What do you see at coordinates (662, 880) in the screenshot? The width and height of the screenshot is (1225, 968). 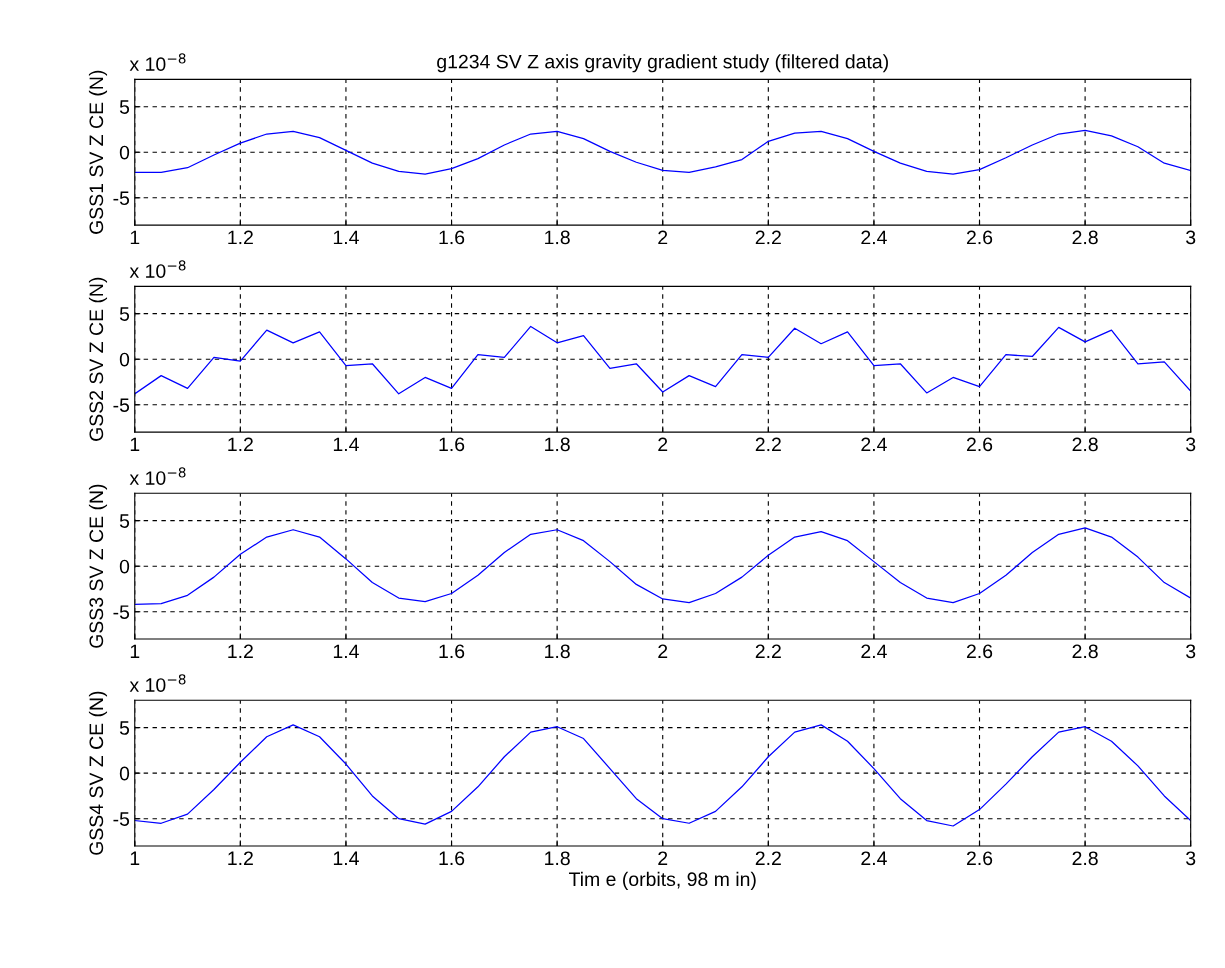 I see `x-axis-title: Tim e (orbits, 98 m in)` at bounding box center [662, 880].